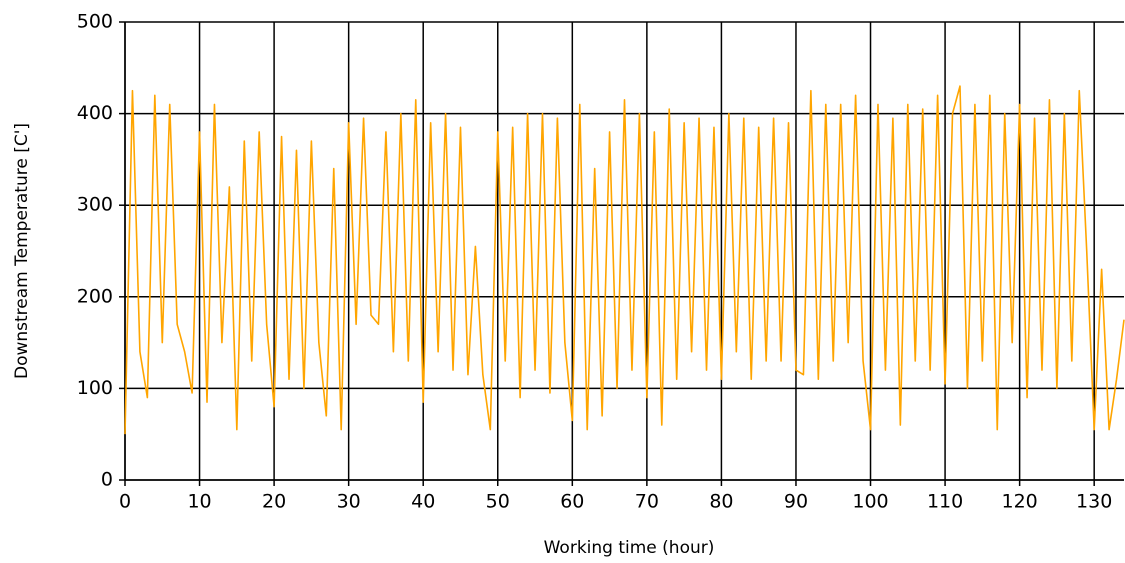 Image resolution: width=1125 pixels, height=563 pixels. What do you see at coordinates (22, 251) in the screenshot?
I see `y-axis-label: Downstream Temperature [C']` at bounding box center [22, 251].